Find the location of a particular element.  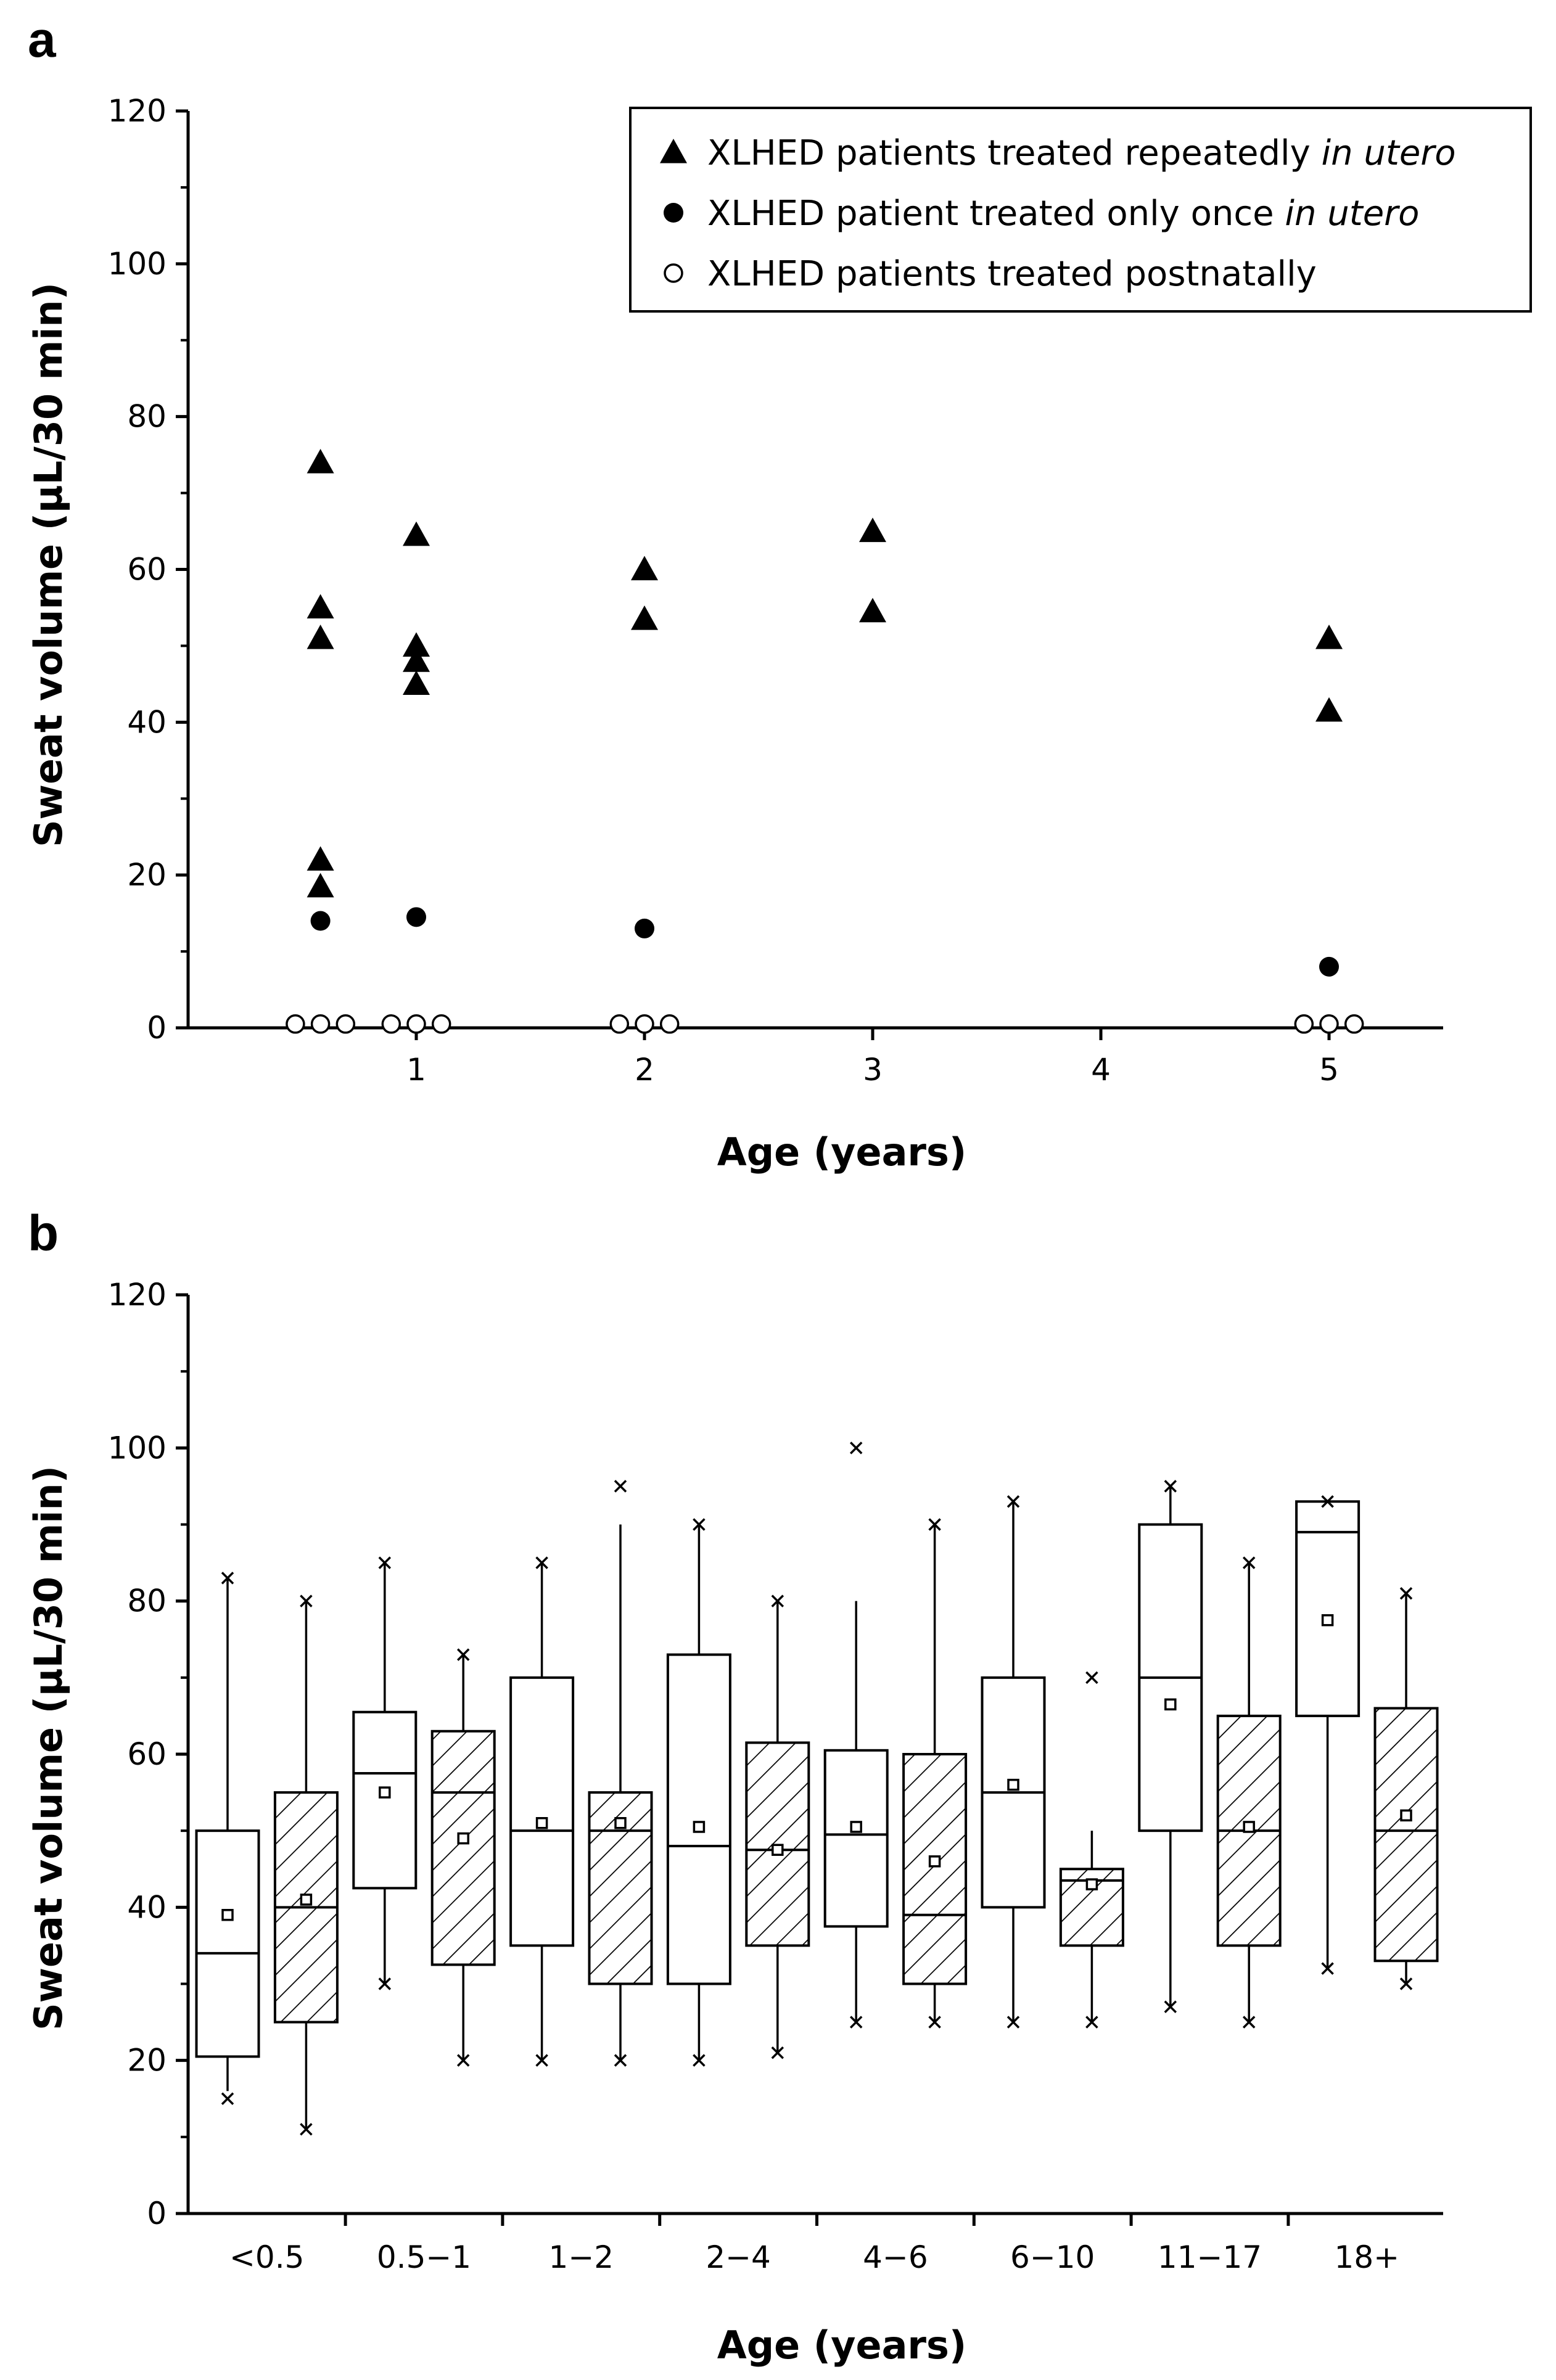

panel-a-y-tick-label: 40 is located at coordinates (147, 722).